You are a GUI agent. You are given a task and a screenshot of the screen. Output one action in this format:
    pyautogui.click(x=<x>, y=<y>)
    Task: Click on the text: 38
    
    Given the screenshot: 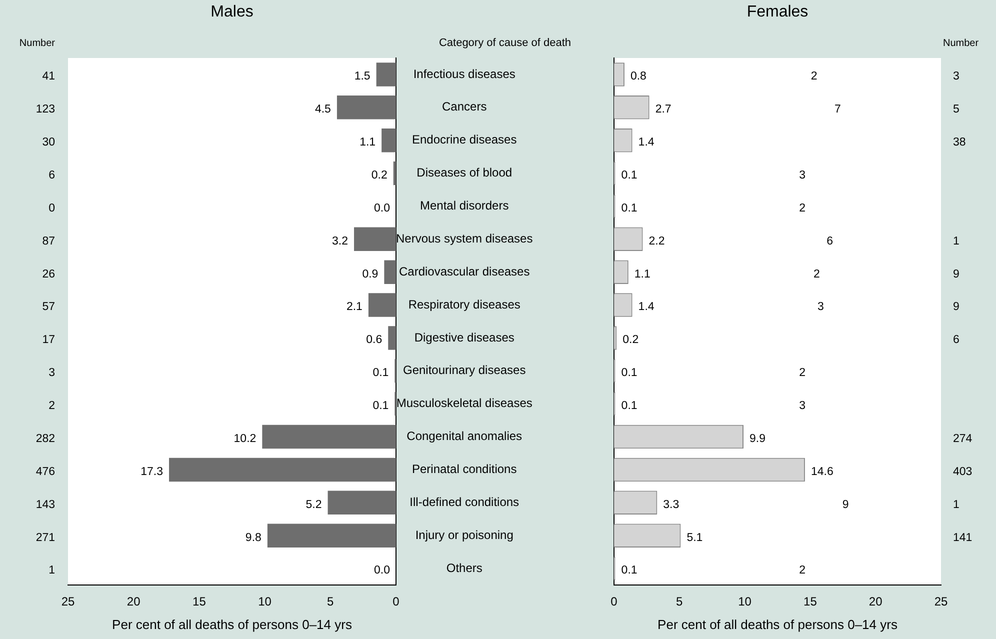 What is the action you would take?
    pyautogui.click(x=959, y=142)
    